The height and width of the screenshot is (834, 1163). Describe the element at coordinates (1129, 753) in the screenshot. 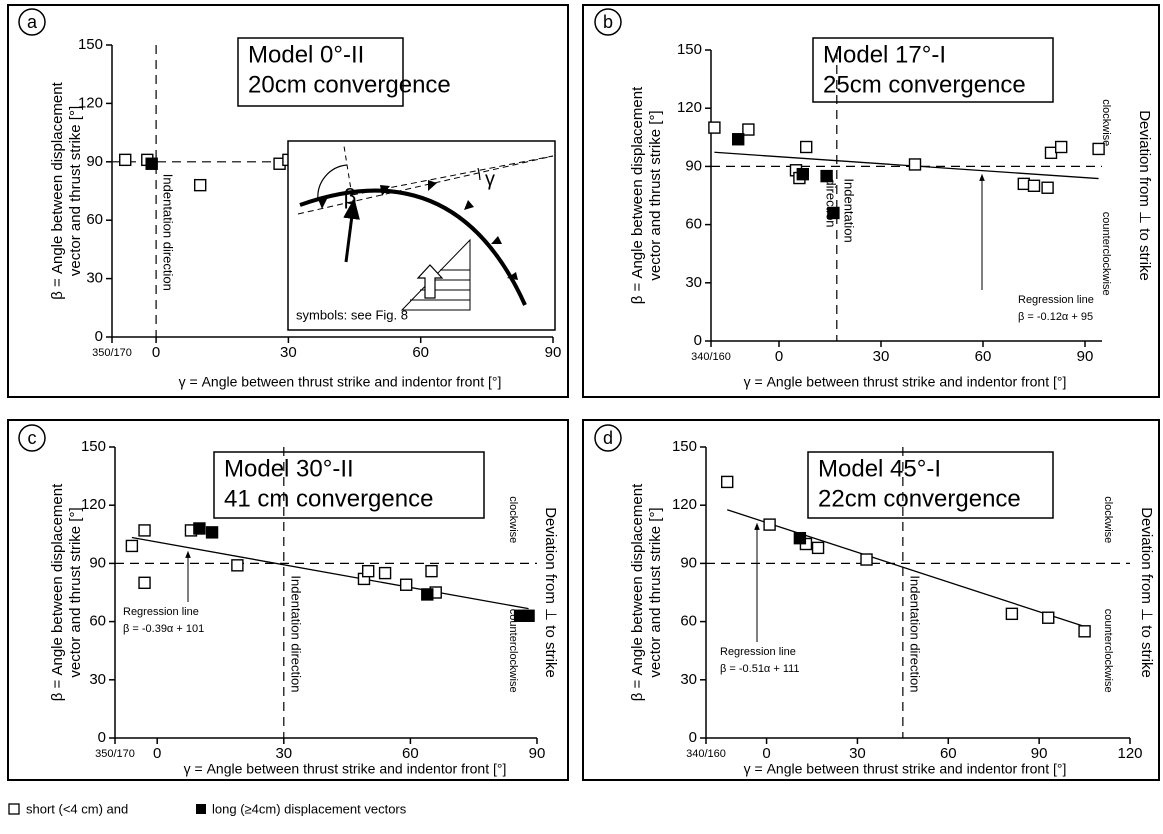

I see `x-tick-label: 120` at that location.